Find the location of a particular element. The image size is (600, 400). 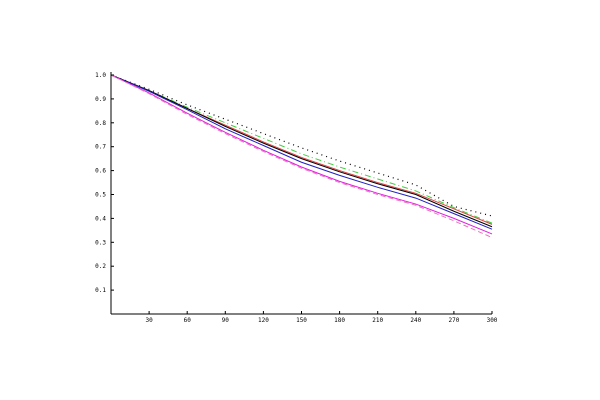

y-tick-label: 0.7 is located at coordinates (100, 147).